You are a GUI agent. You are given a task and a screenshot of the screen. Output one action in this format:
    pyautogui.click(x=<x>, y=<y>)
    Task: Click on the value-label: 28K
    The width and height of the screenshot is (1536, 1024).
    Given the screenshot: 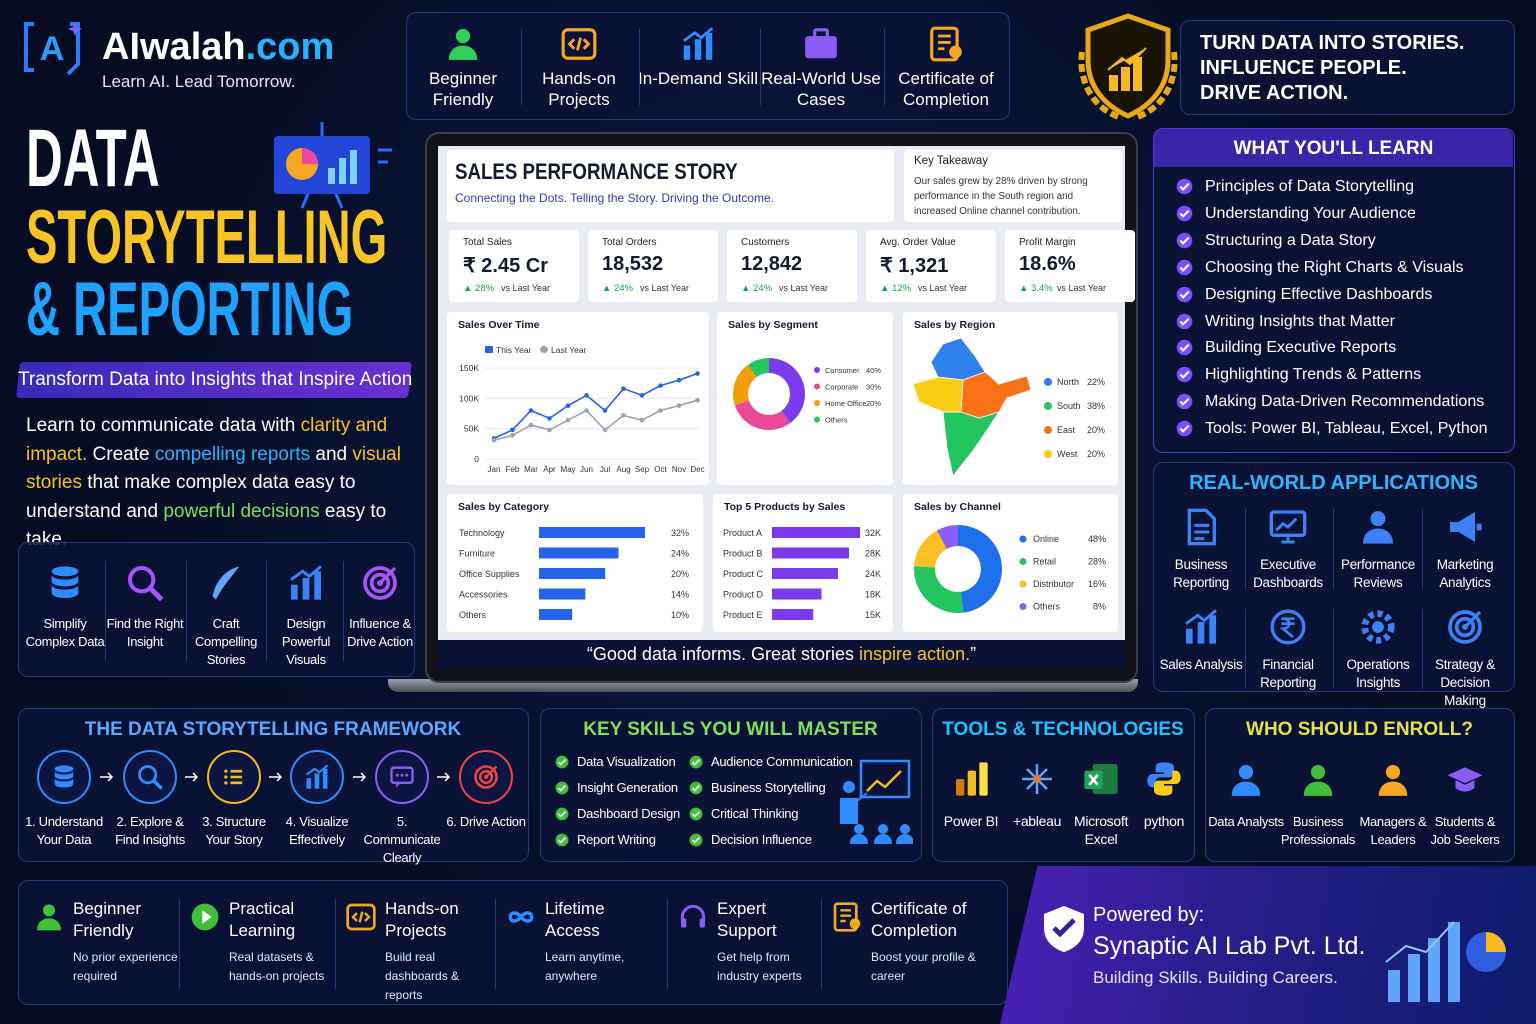 What is the action you would take?
    pyautogui.click(x=873, y=554)
    